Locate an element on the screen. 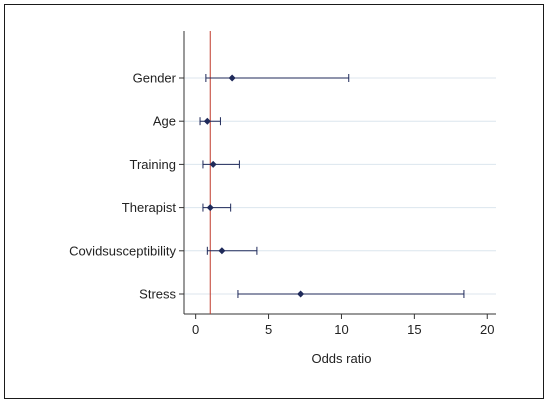 The width and height of the screenshot is (550, 405). x-tick-label-10: 10 is located at coordinates (341, 329).